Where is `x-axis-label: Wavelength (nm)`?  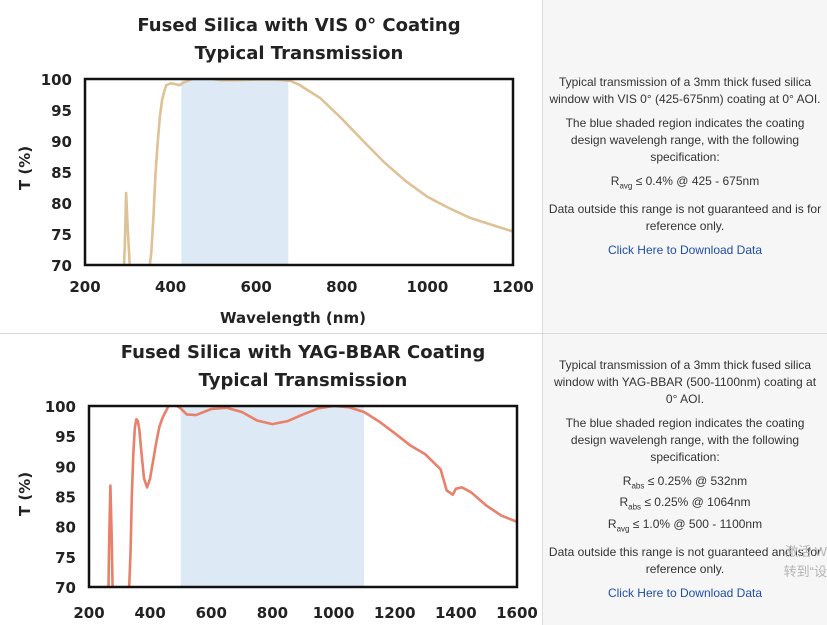 x-axis-label: Wavelength (nm) is located at coordinates (293, 318).